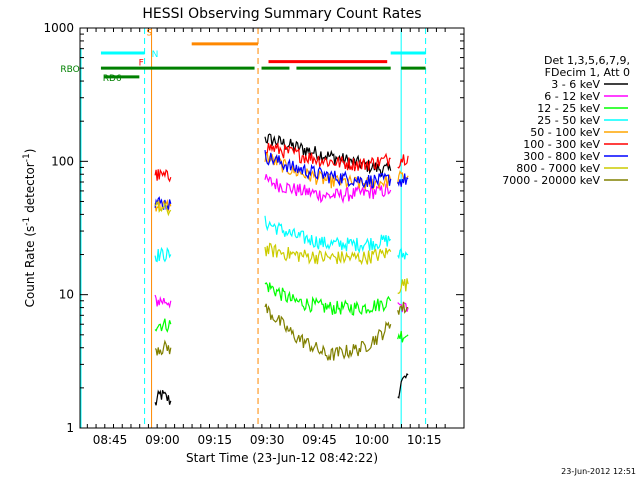 This screenshot has height=480, width=640. What do you see at coordinates (587, 72) in the screenshot?
I see `legend-header: FDecim 1, Att 0` at bounding box center [587, 72].